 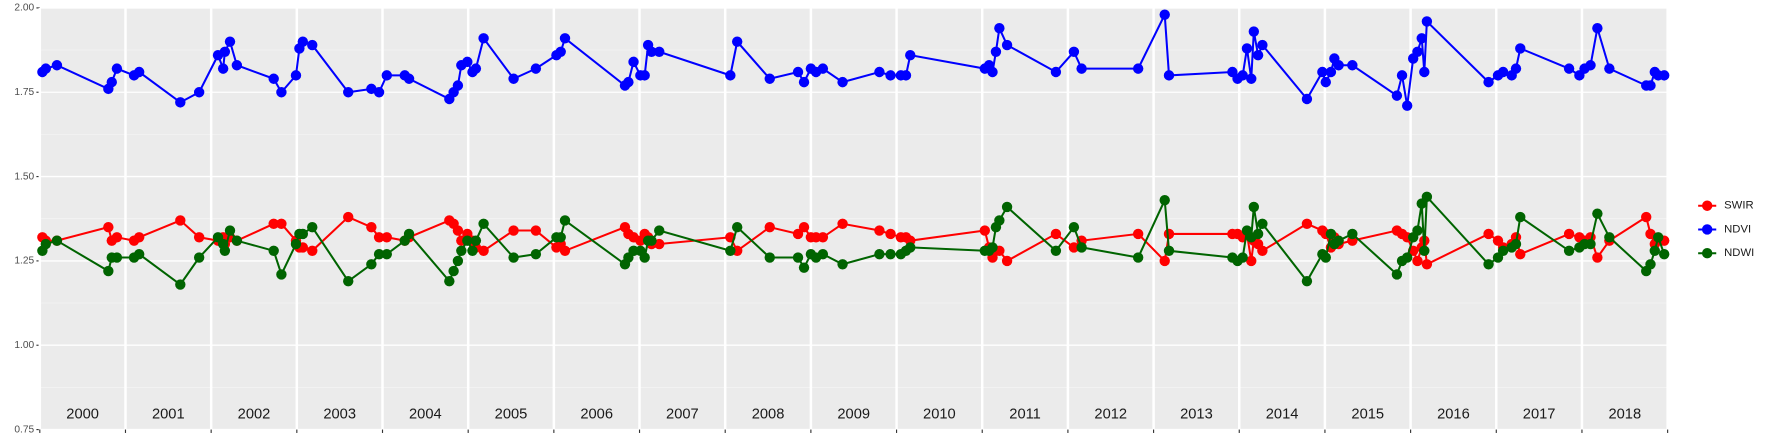 I want to click on year-label: 2009, so click(x=853, y=415).